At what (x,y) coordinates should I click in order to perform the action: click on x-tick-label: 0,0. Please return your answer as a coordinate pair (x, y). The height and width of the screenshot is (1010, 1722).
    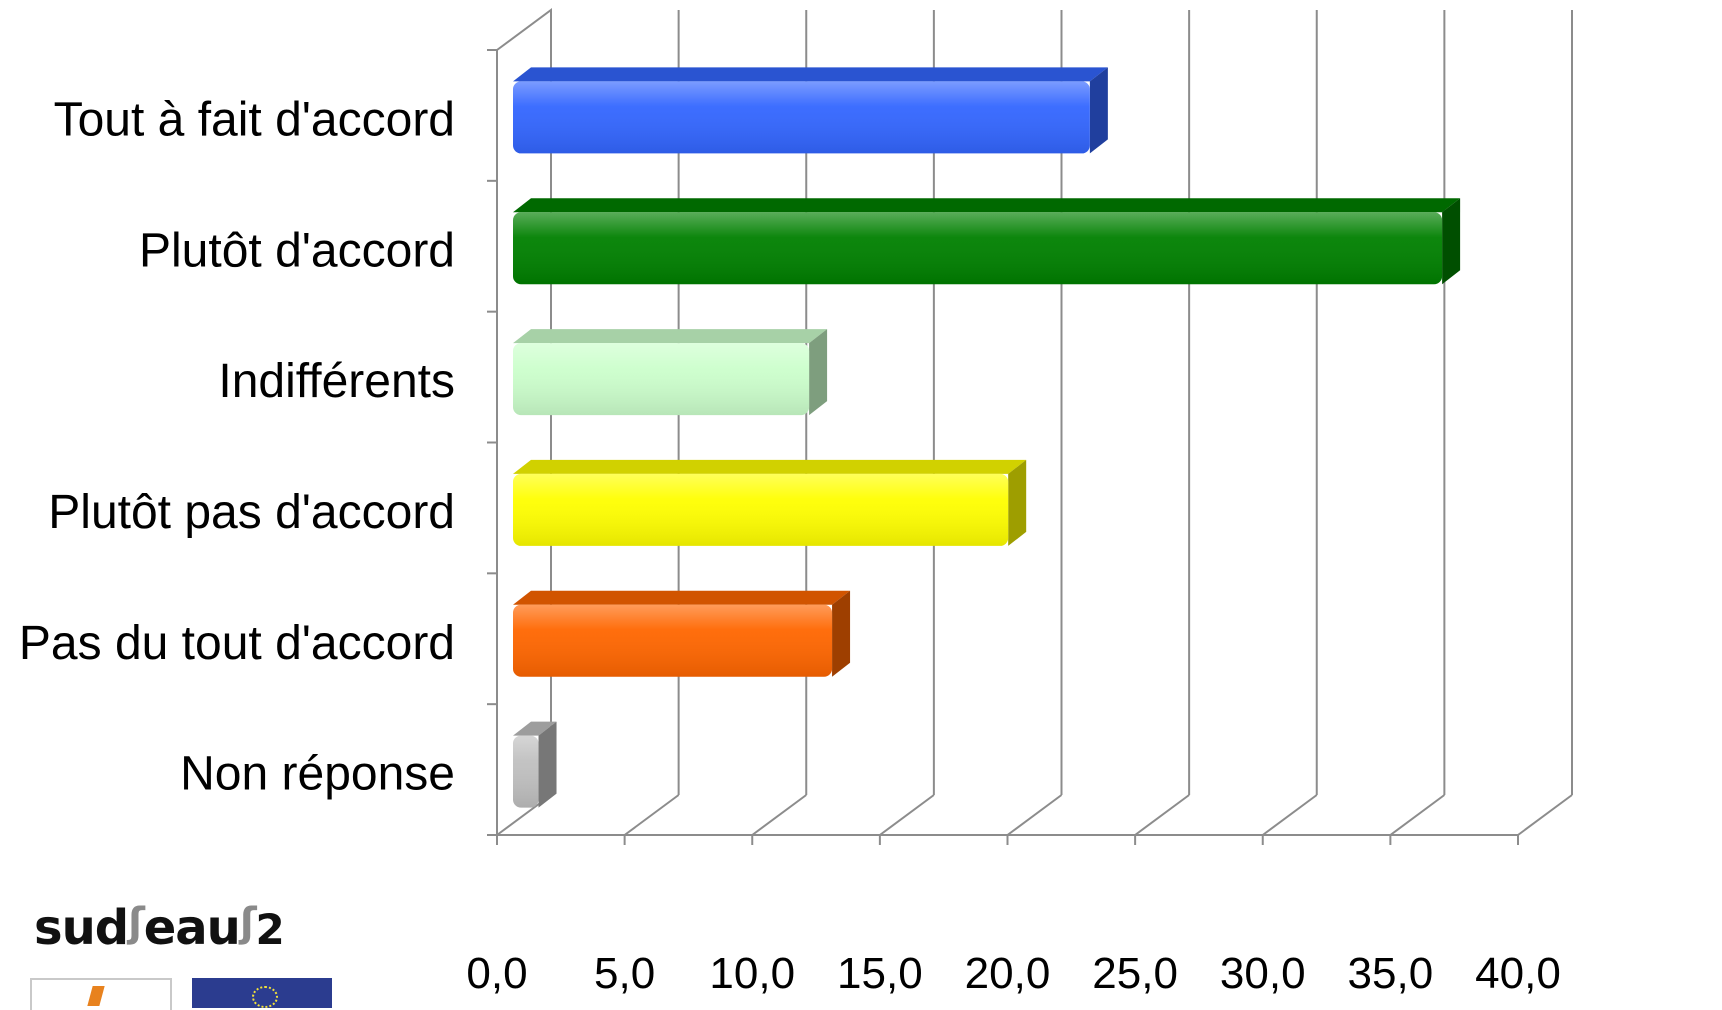
    Looking at the image, I should click on (496, 973).